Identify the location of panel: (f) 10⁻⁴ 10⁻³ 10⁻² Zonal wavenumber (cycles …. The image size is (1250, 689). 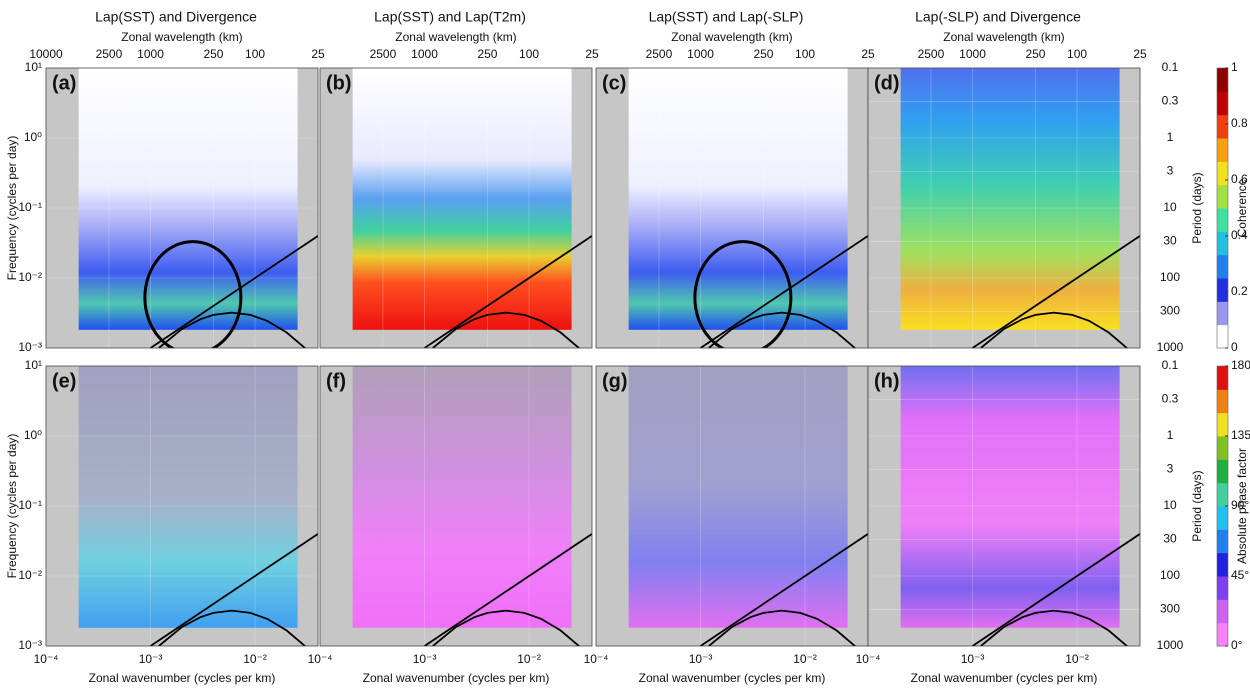
(450, 525).